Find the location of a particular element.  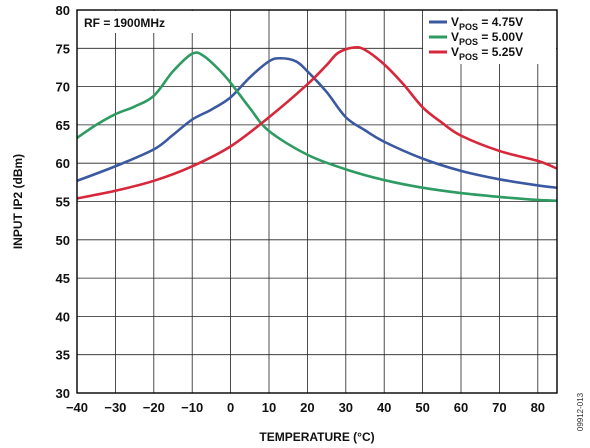

x-tick-label: 20 is located at coordinates (307, 407).